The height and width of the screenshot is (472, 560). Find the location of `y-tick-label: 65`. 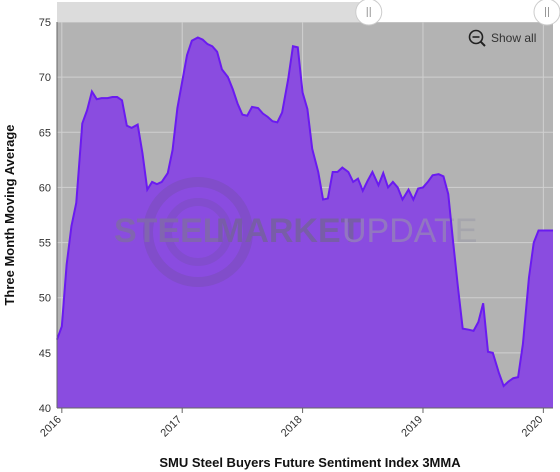

y-tick-label: 65 is located at coordinates (45, 133).